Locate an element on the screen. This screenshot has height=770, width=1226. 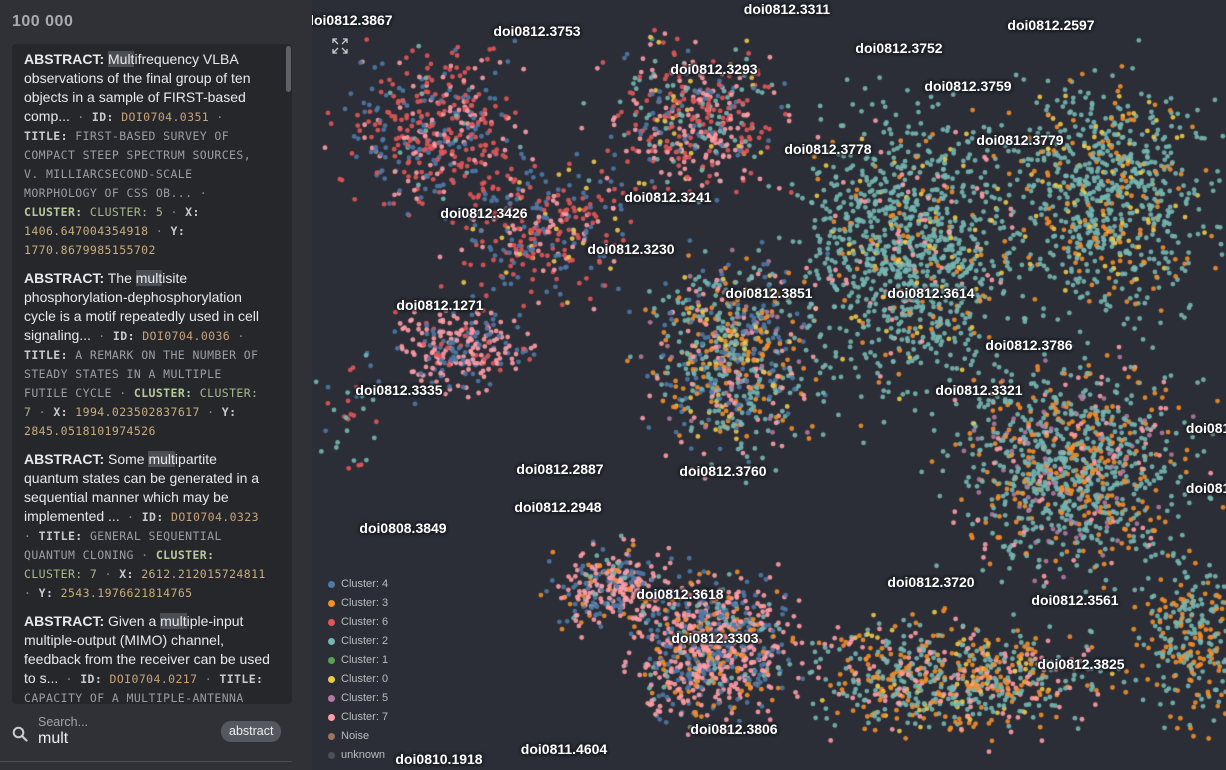
legend-label: Cluster: 0 is located at coordinates (365, 679).